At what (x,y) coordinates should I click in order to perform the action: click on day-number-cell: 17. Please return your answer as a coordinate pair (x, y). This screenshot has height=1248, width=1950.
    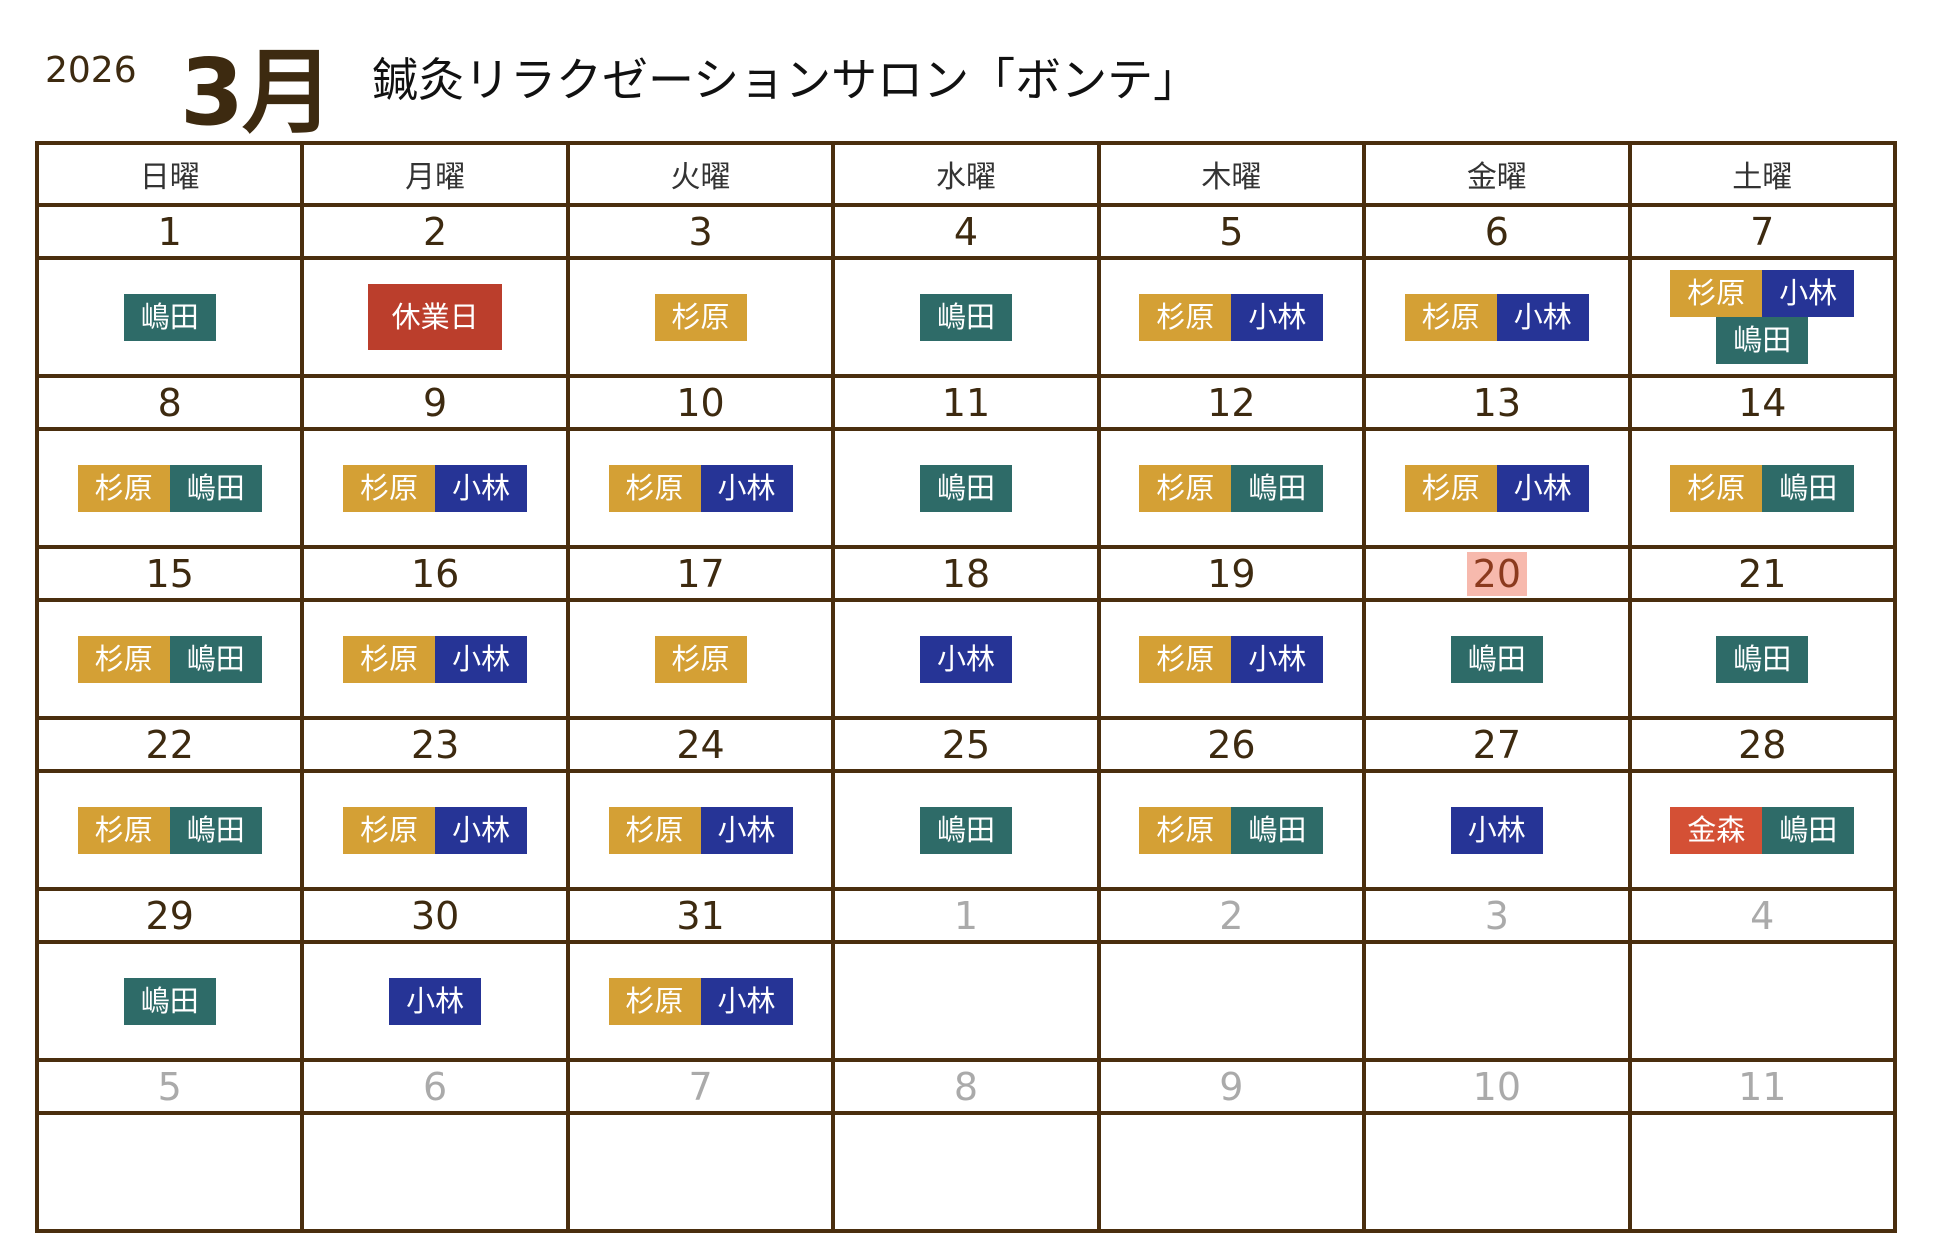
    Looking at the image, I should click on (700, 573).